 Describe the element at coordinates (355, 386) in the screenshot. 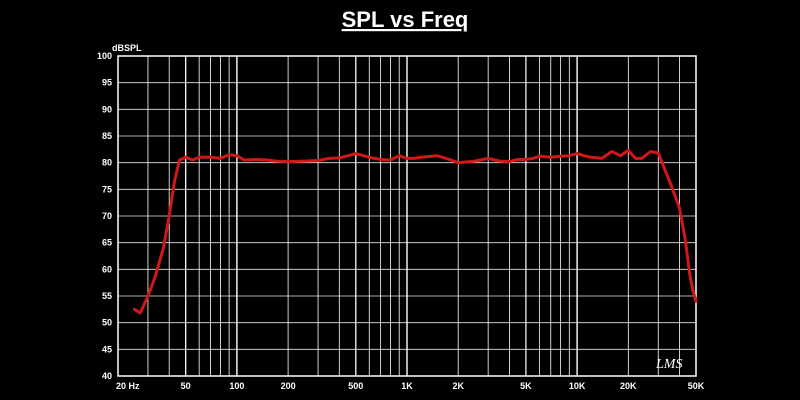

I see `x-tick-label: 500` at that location.